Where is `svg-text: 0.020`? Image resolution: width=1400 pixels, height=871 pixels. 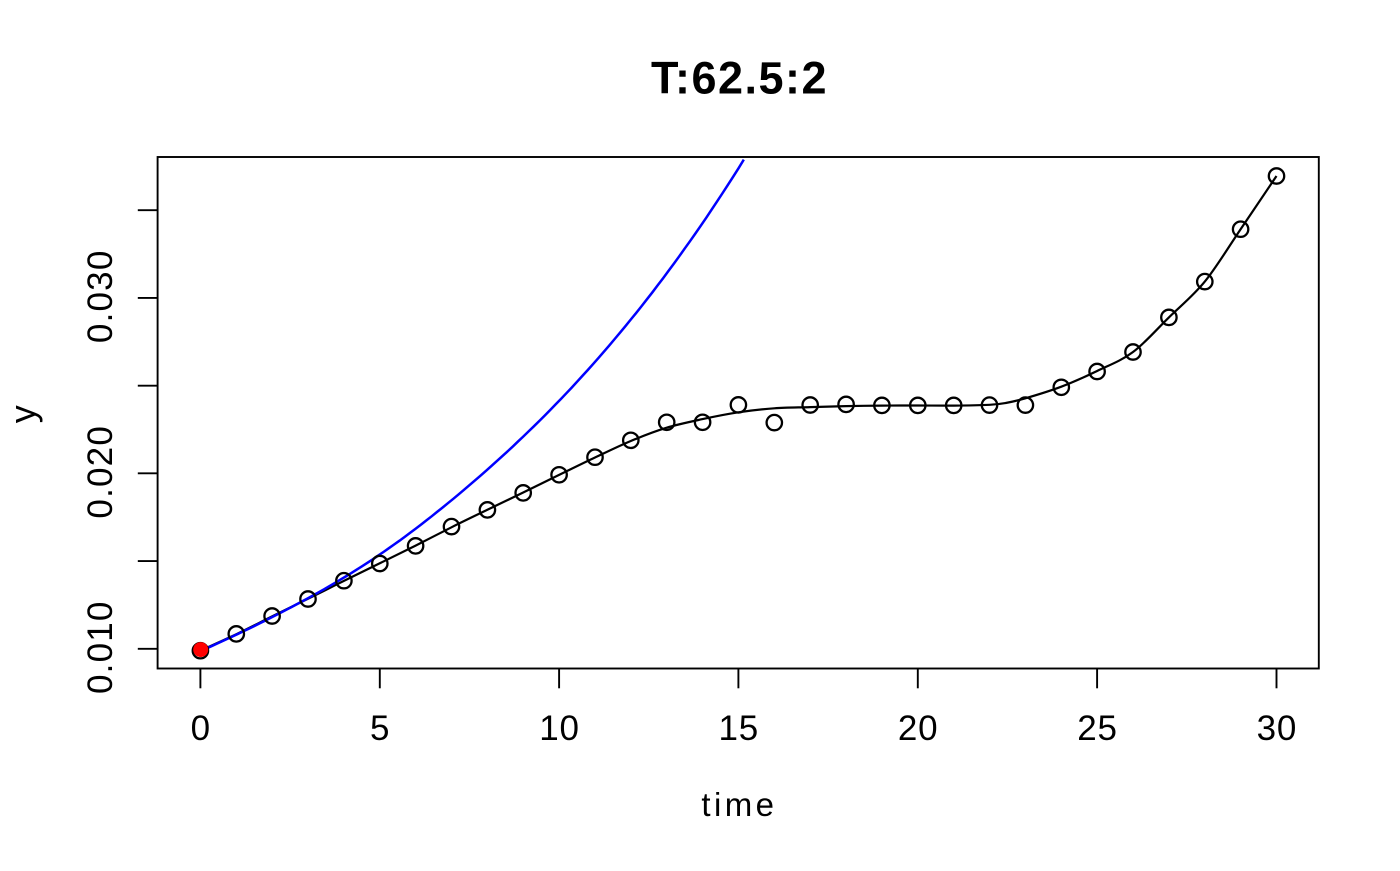
svg-text: 0.020 is located at coordinates (100, 472).